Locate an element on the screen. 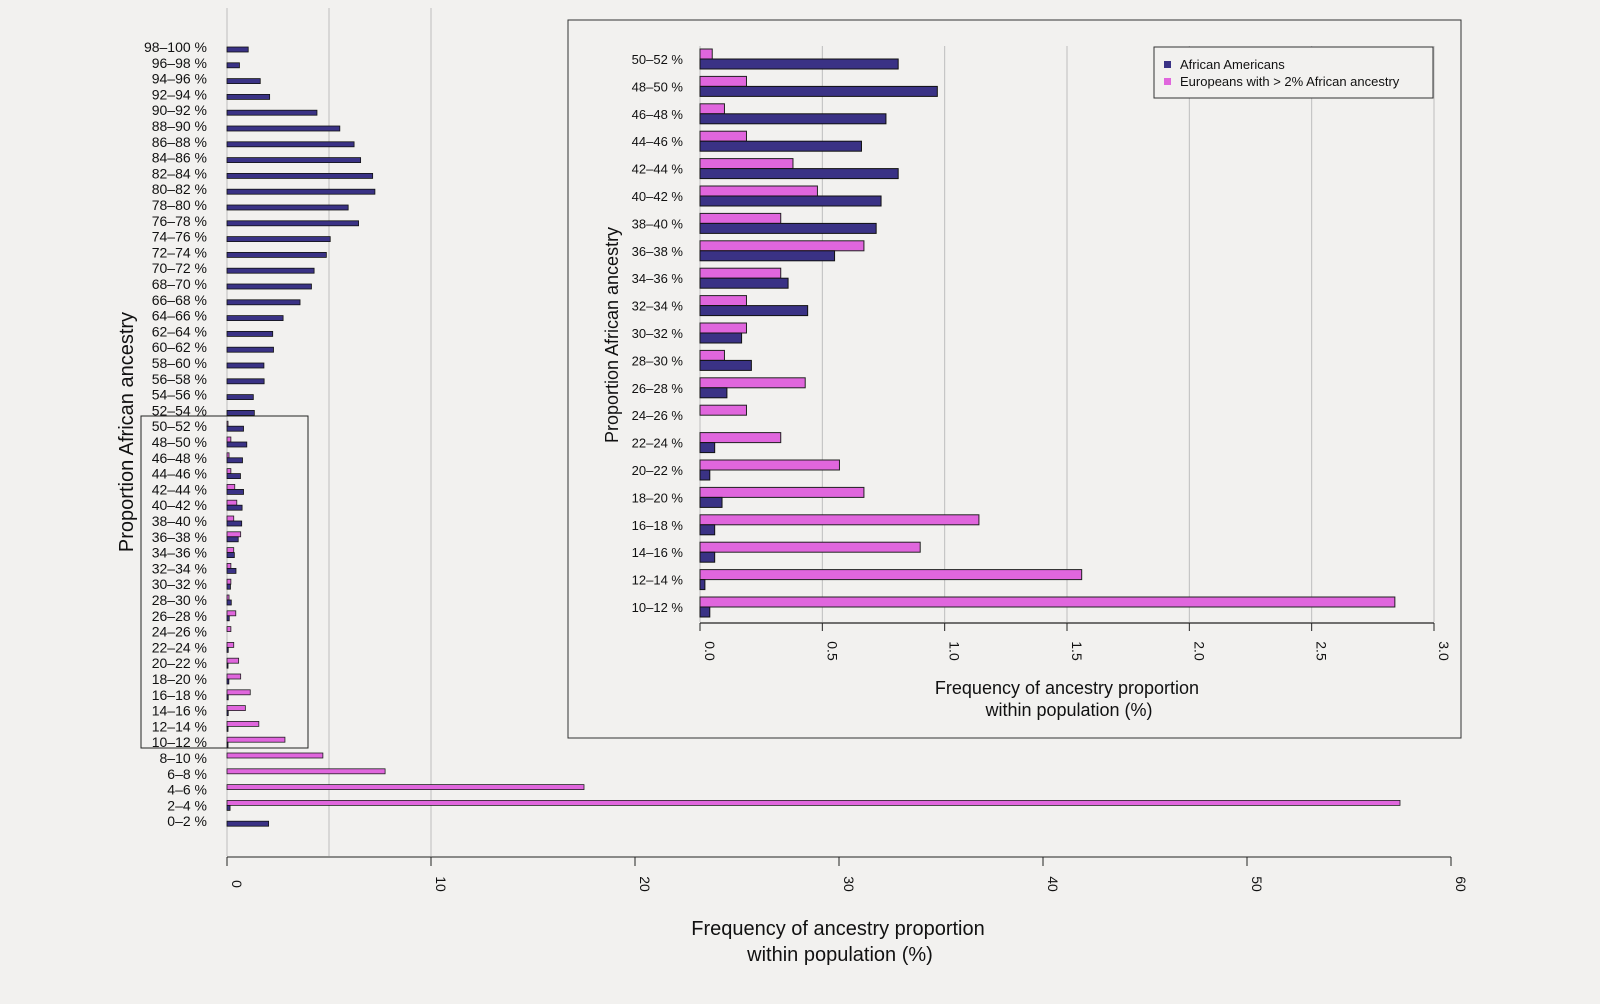  category-label: 30–32 % is located at coordinates (179, 584).